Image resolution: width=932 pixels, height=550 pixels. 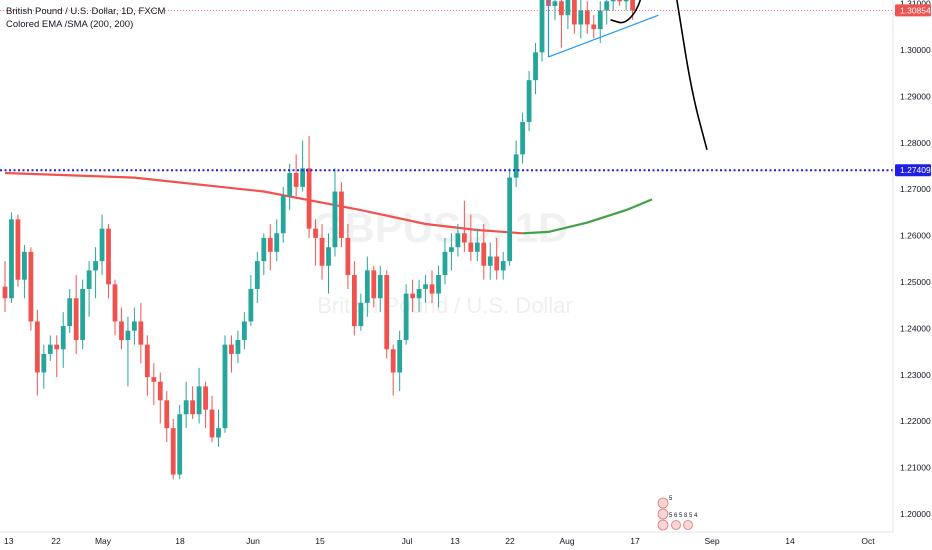 I want to click on price-tick-label: 1.21000, so click(x=915, y=468).